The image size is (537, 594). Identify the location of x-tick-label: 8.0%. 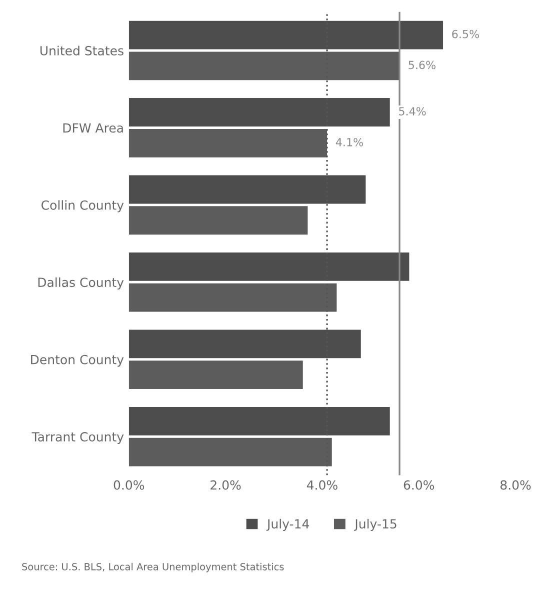
(515, 485).